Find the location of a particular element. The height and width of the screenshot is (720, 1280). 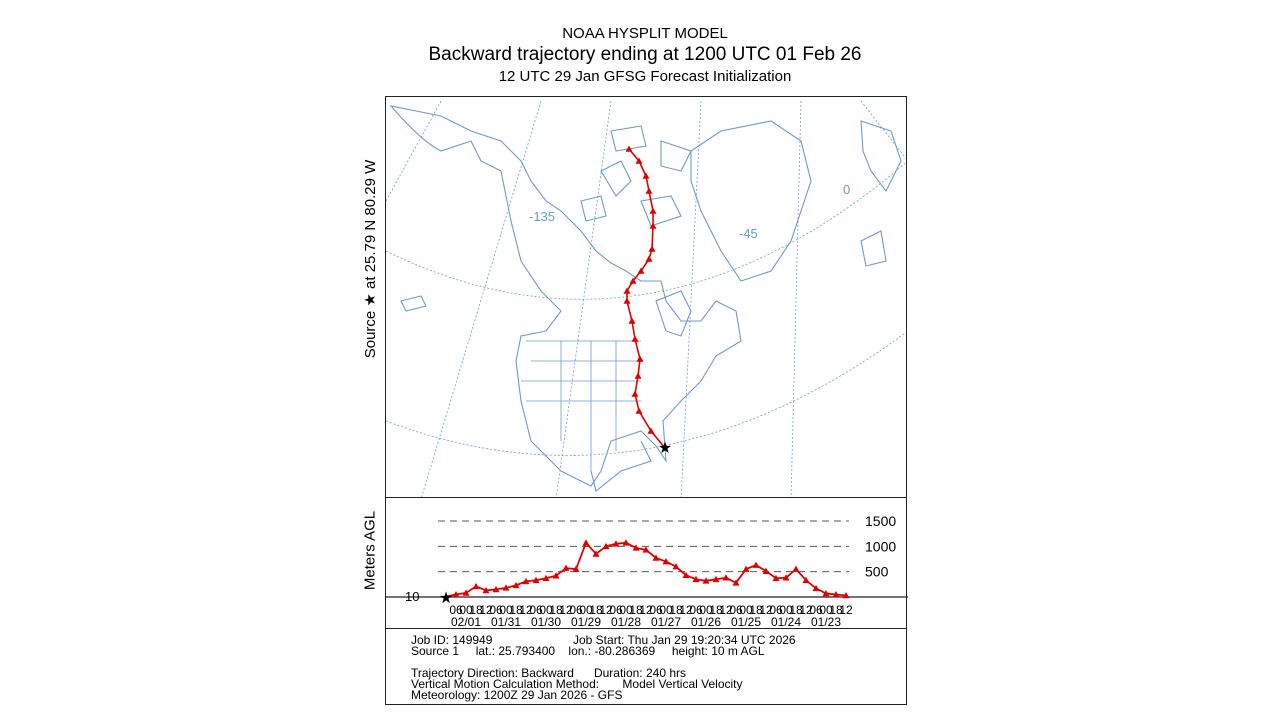

date-tick-label: 01/26 is located at coordinates (706, 622).